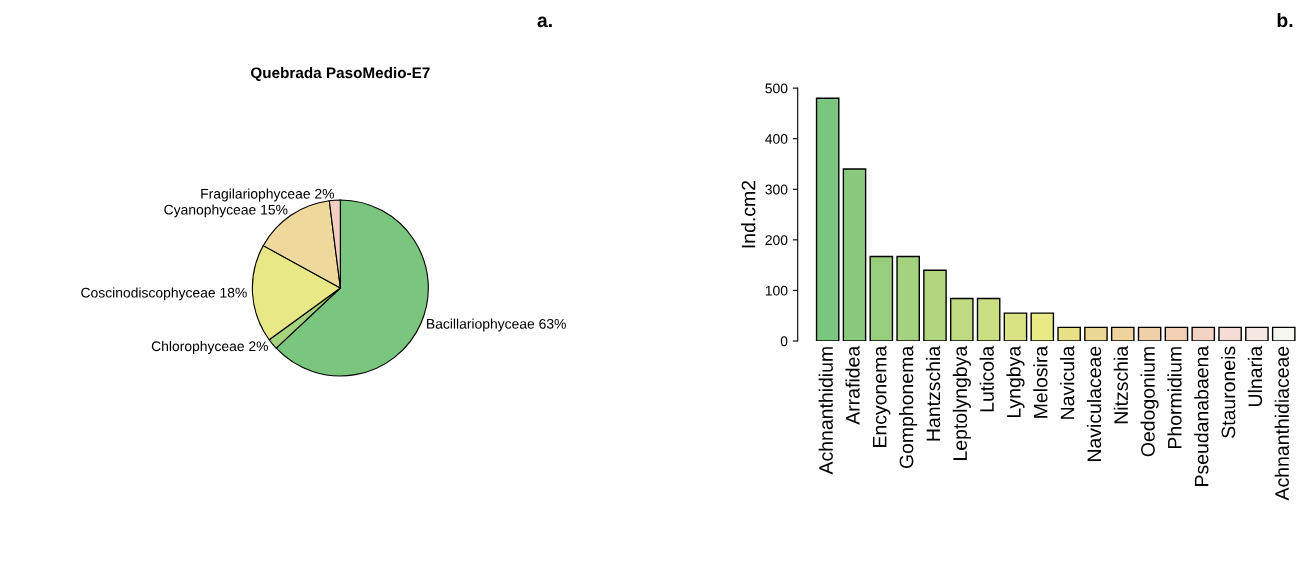 Image resolution: width=1309 pixels, height=576 pixels. I want to click on x-tick-label: Gomphonema, so click(908, 407).